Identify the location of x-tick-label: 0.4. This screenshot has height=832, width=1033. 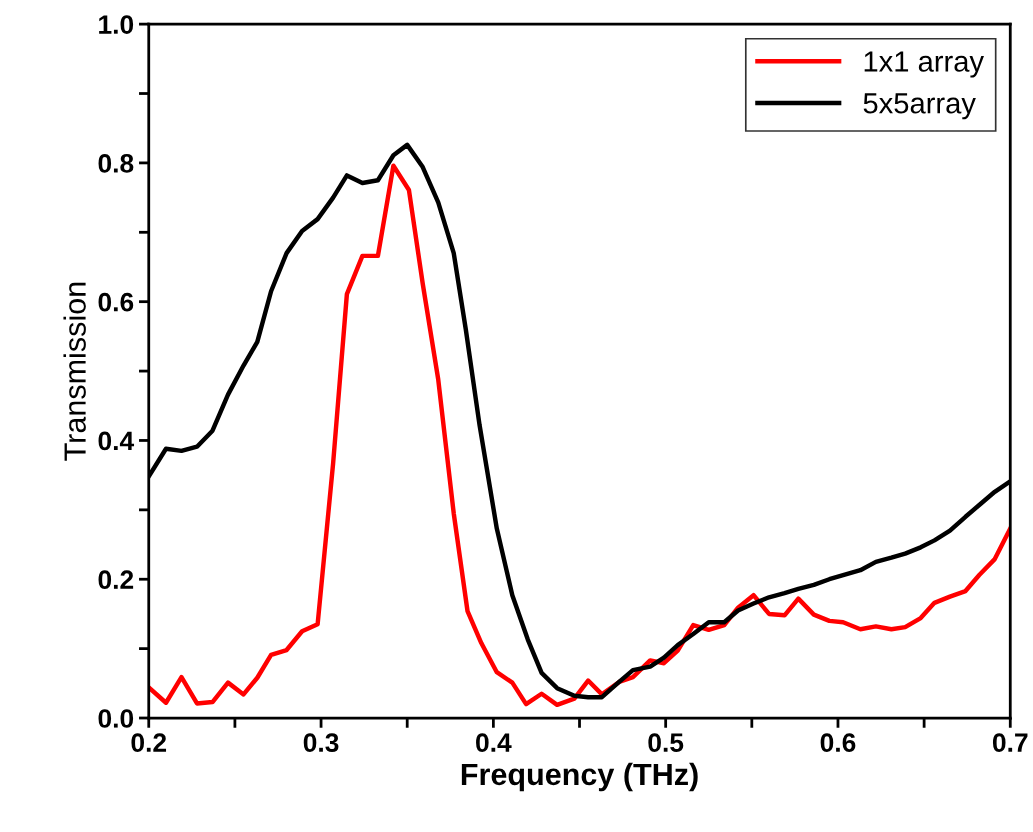
(494, 742).